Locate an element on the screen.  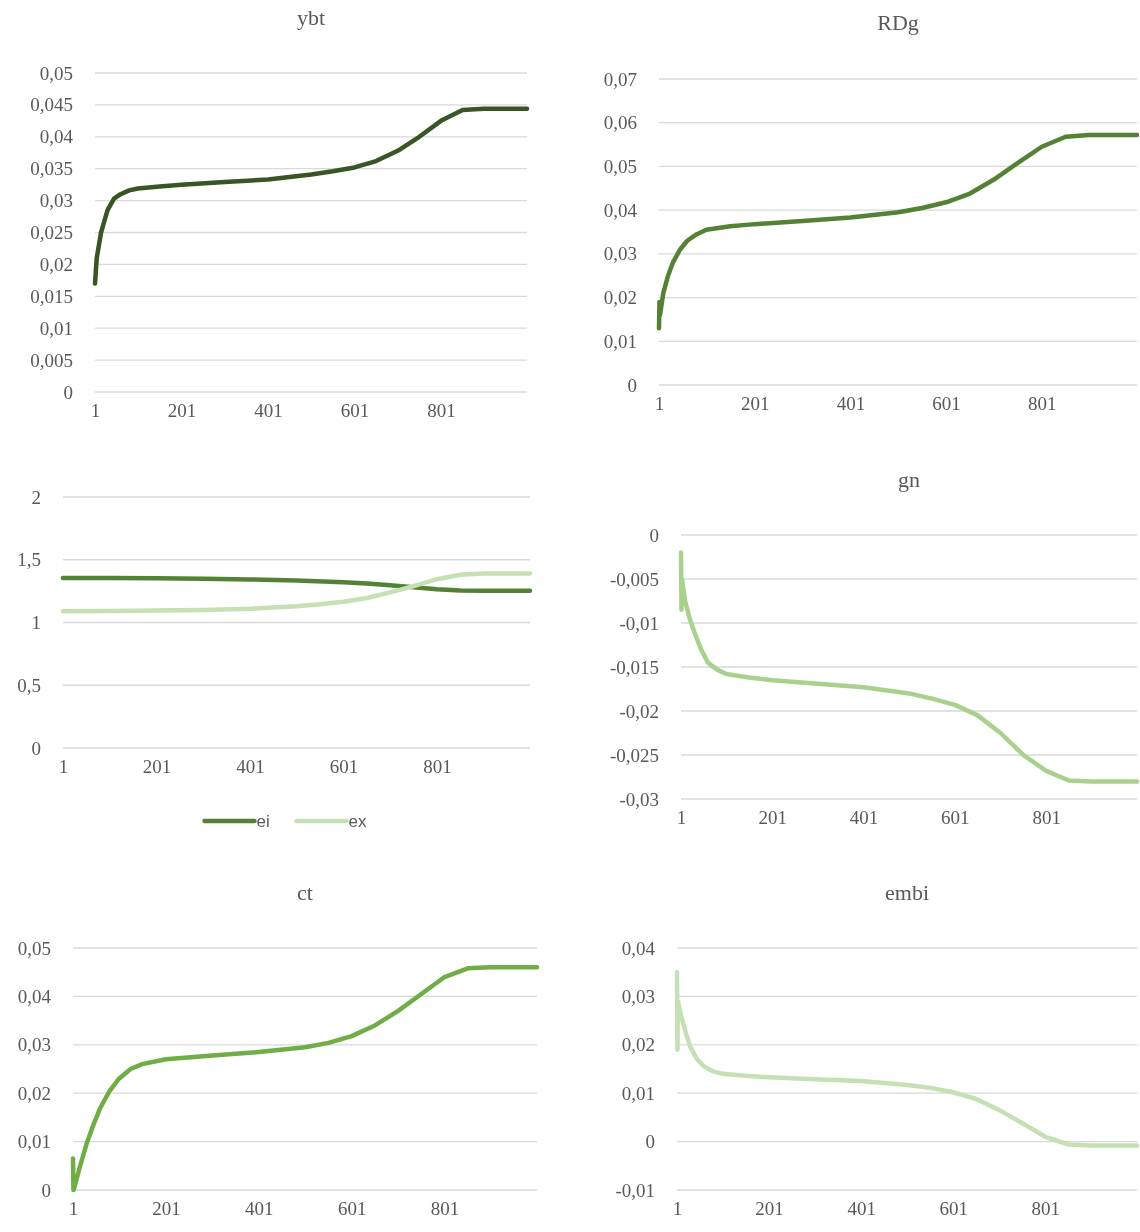
legend-label: ex is located at coordinates (357, 821).